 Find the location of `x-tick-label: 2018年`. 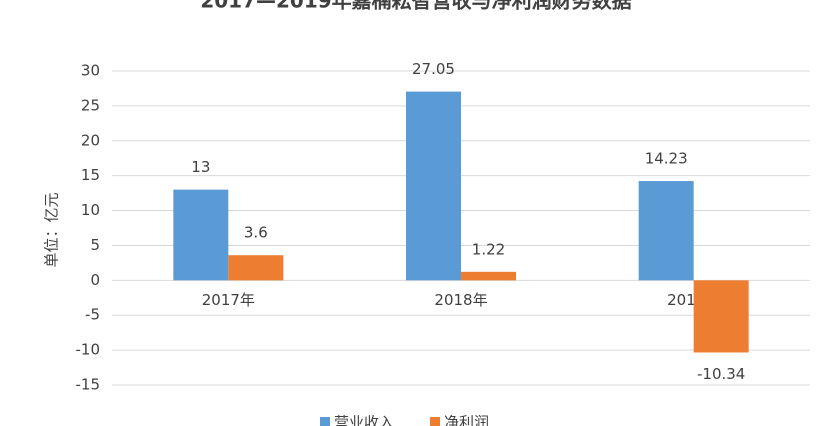

x-tick-label: 2018年 is located at coordinates (460, 300).